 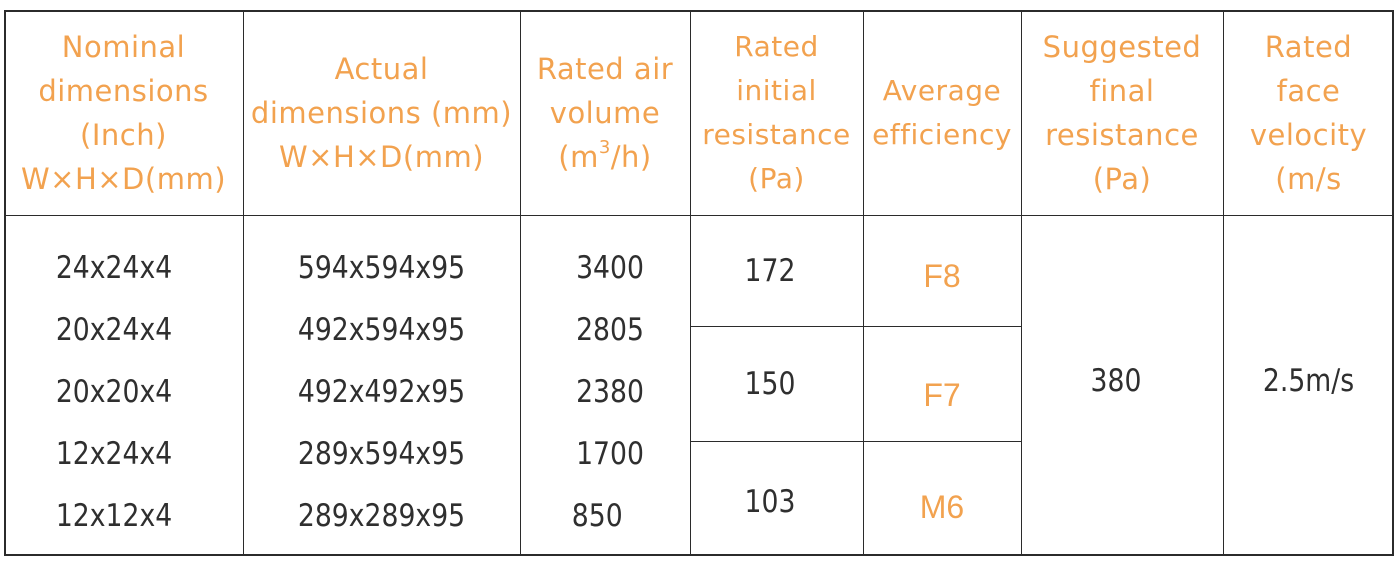 I want to click on cell-nominal: 20x24x4, so click(x=114, y=330).